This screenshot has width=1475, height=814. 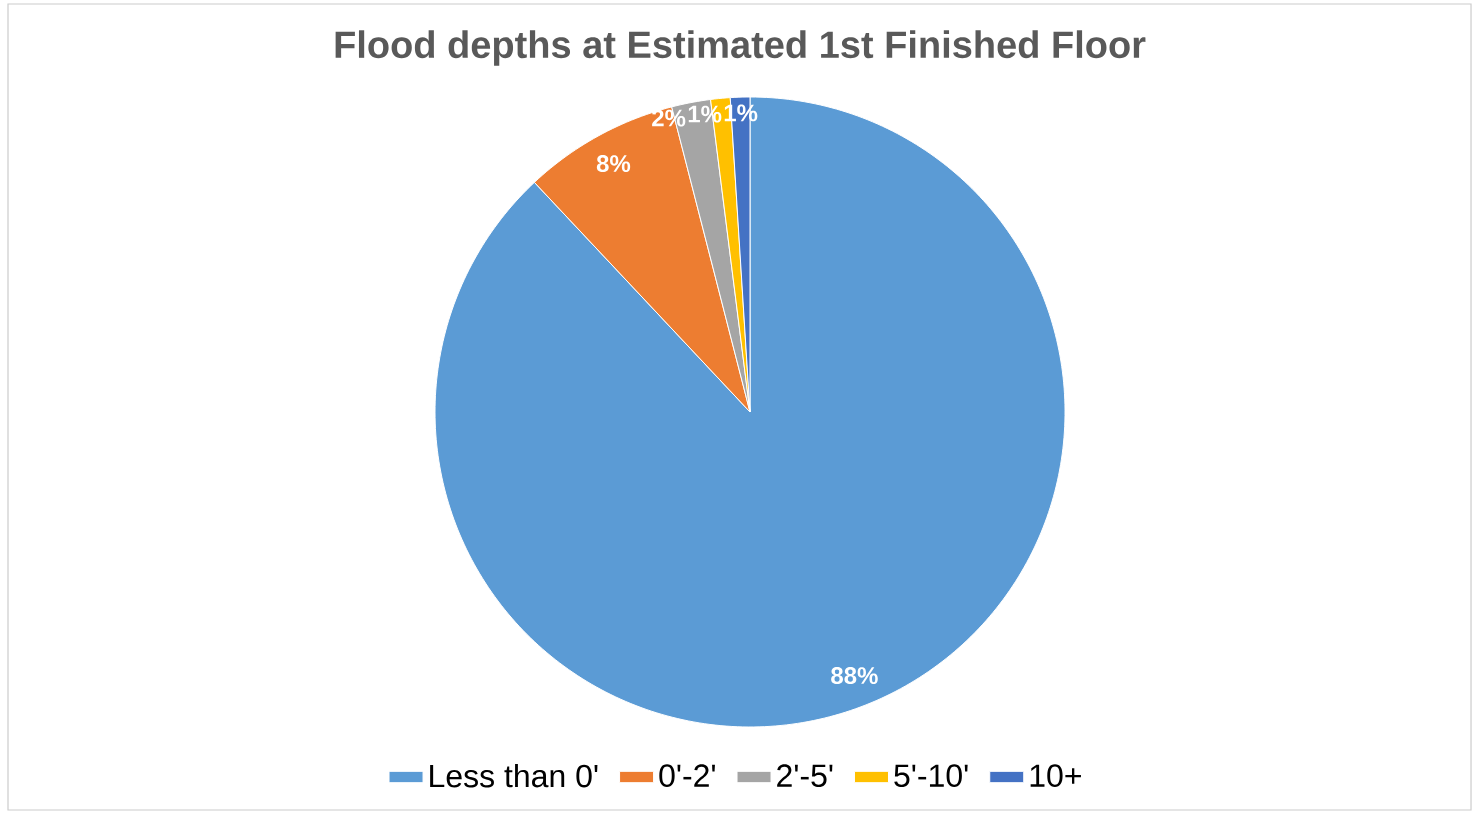 I want to click on legend-label: 5'-10', so click(x=931, y=775).